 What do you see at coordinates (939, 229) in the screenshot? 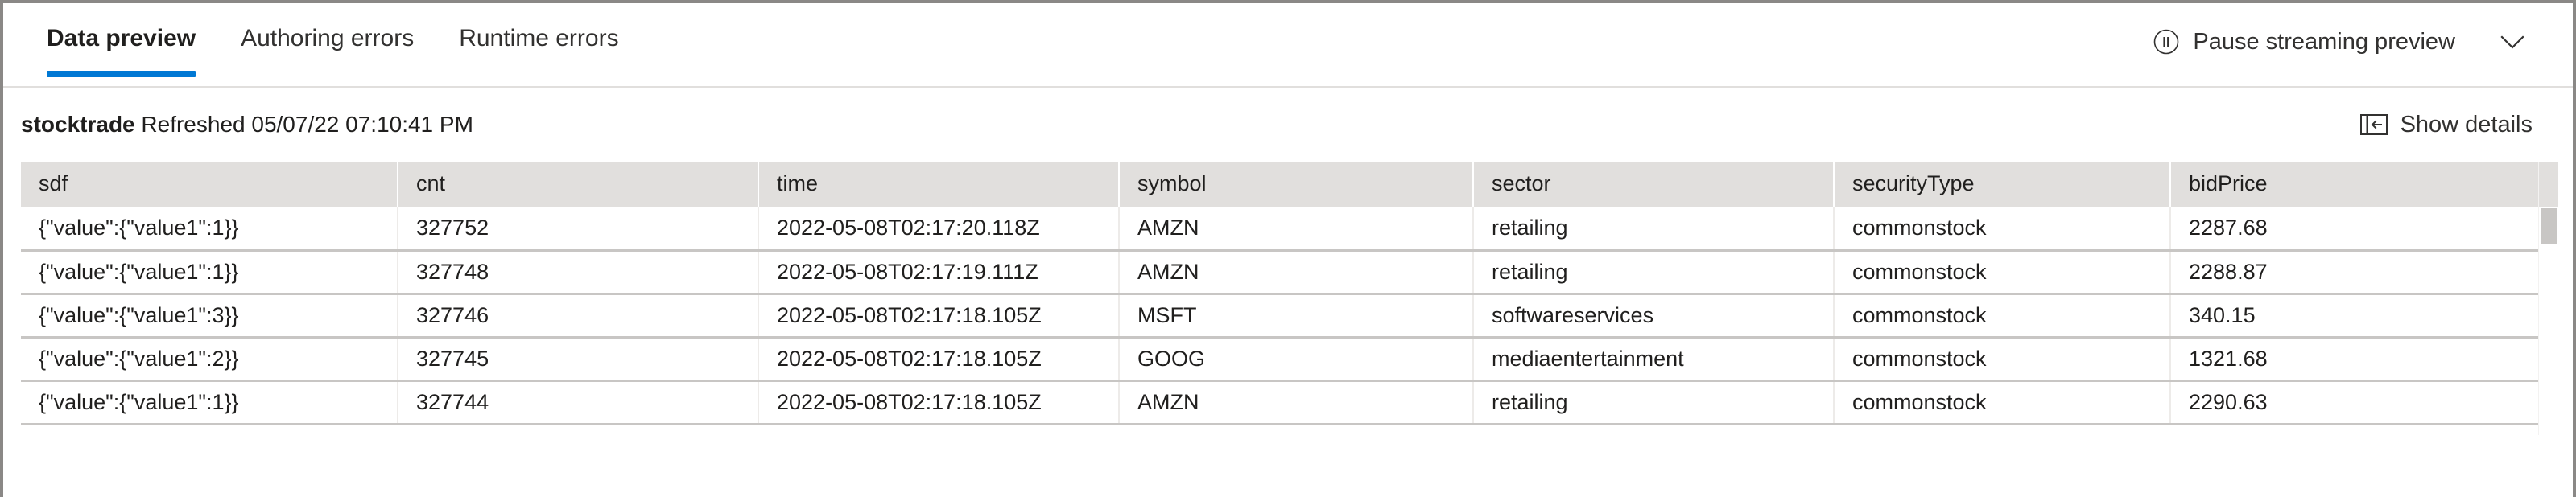
I see `cell-time: 2022-05-08T02:17:20.118Z` at bounding box center [939, 229].